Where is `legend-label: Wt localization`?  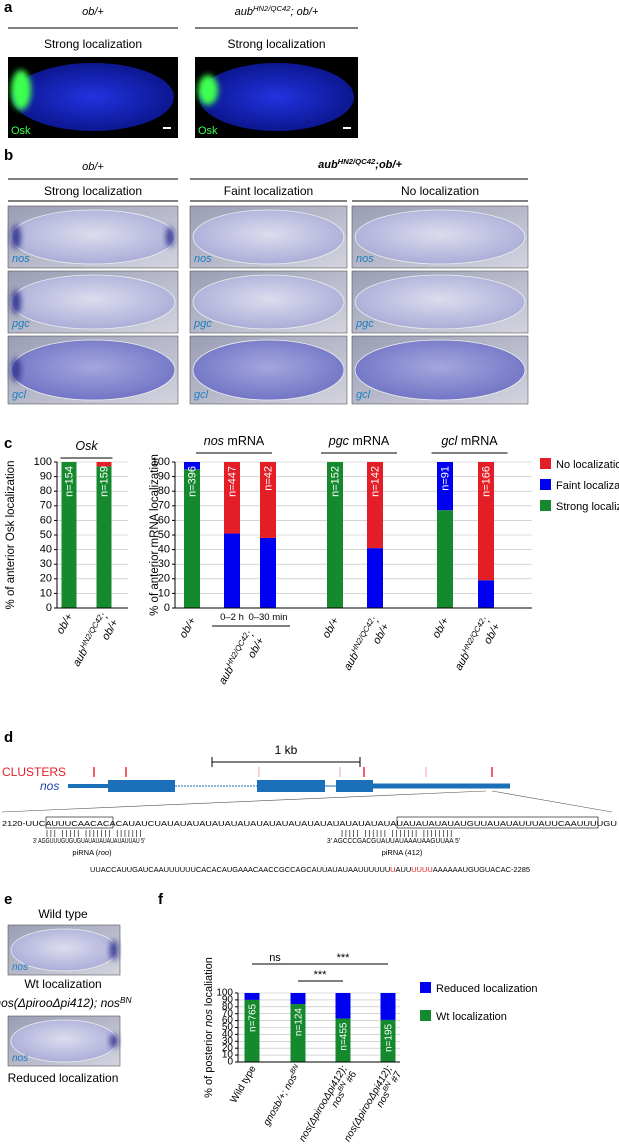
legend-label: Wt localization is located at coordinates (471, 1017).